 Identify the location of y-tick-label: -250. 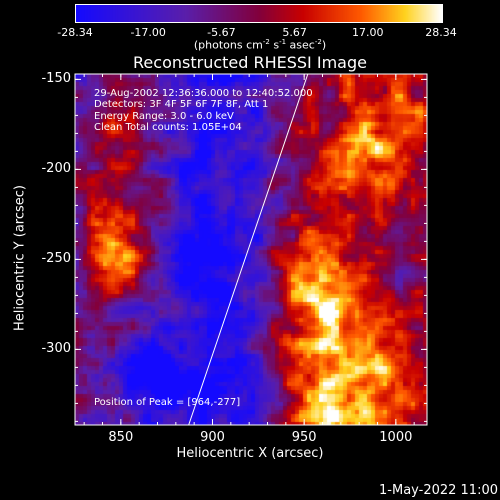
(56, 259).